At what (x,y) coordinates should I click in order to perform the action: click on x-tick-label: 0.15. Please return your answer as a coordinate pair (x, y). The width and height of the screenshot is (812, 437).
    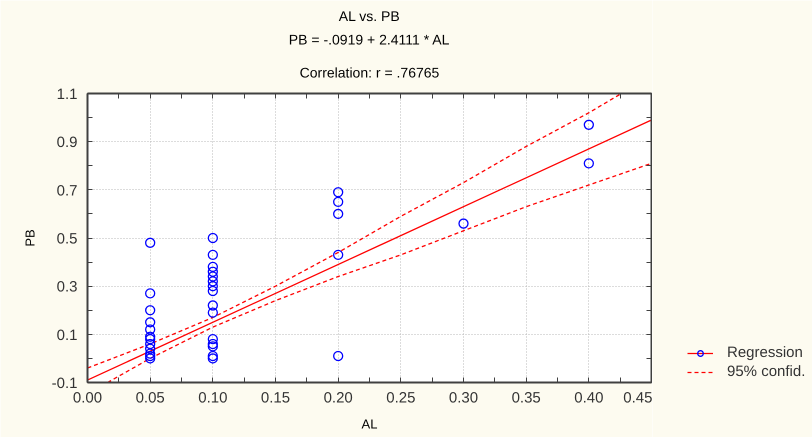
    Looking at the image, I should click on (275, 398).